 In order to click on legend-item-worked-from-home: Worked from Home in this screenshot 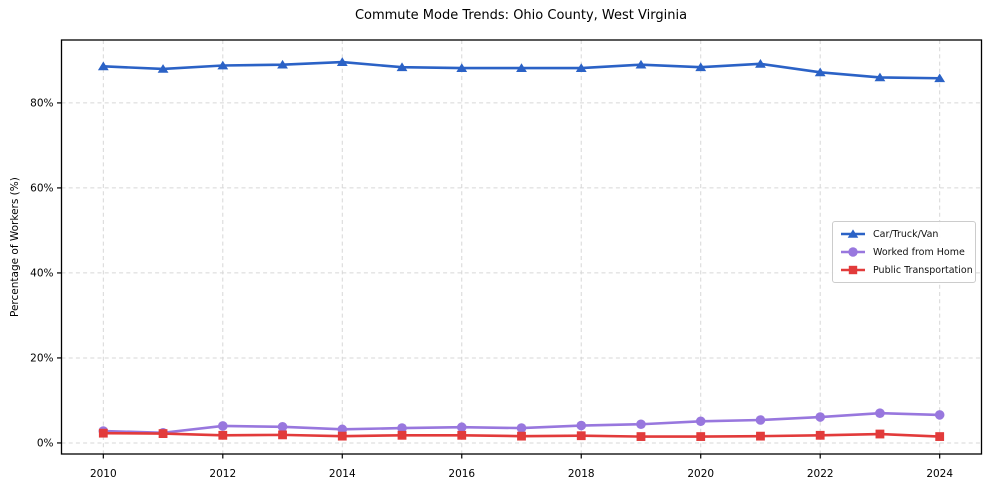, I will do `click(903, 252)`.